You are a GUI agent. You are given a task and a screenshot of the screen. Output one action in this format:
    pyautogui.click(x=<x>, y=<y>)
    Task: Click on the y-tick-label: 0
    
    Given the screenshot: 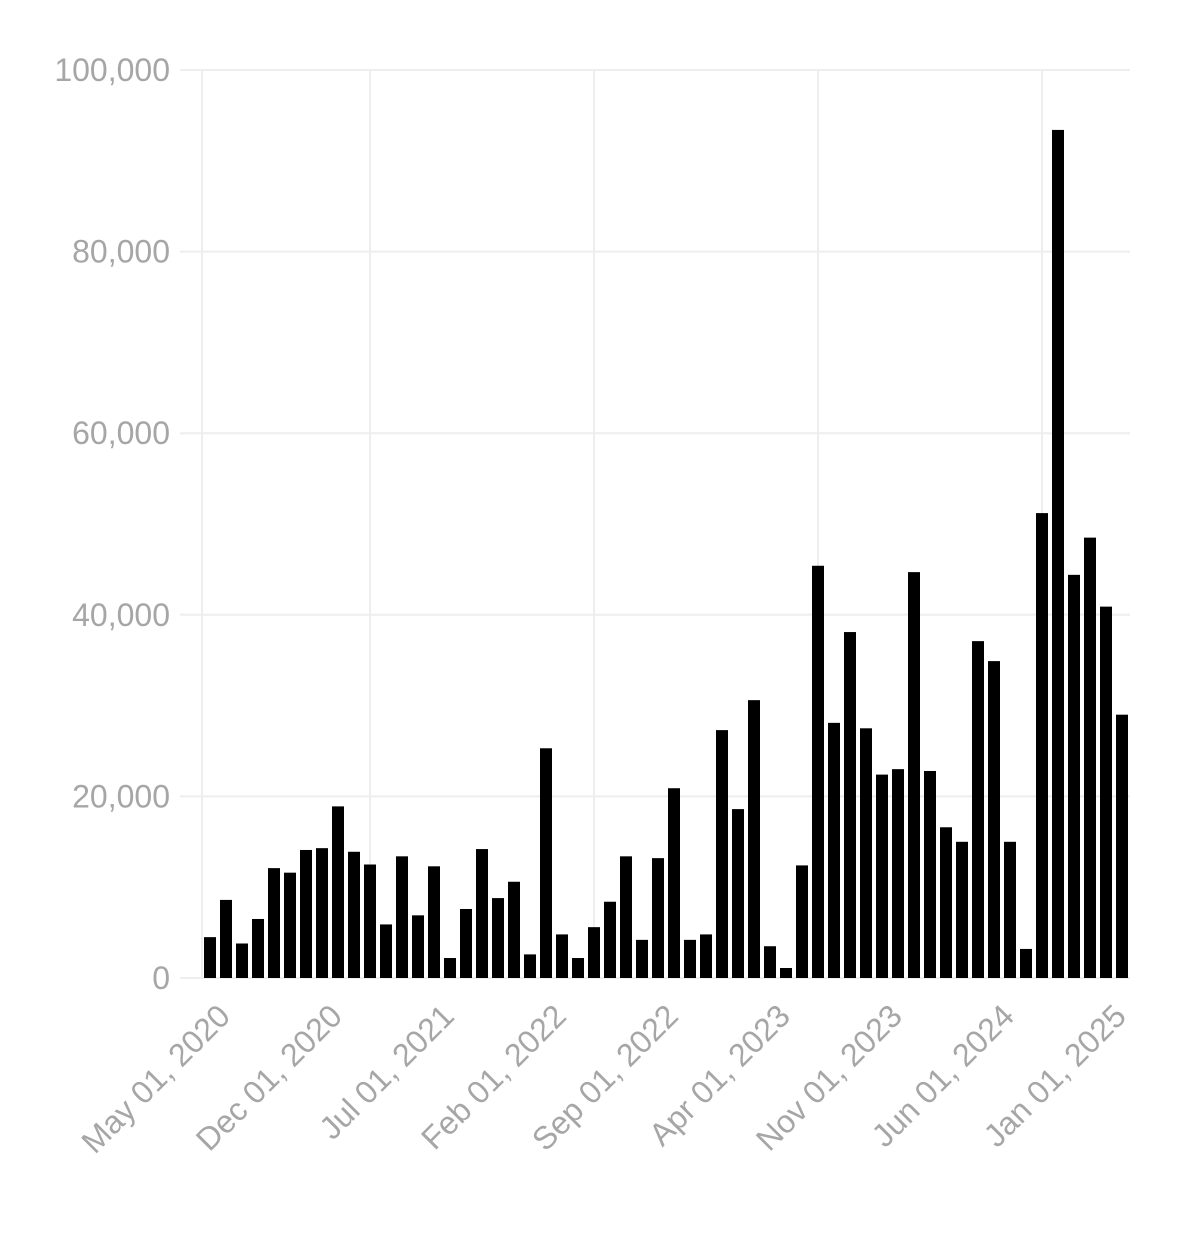 What is the action you would take?
    pyautogui.click(x=161, y=978)
    